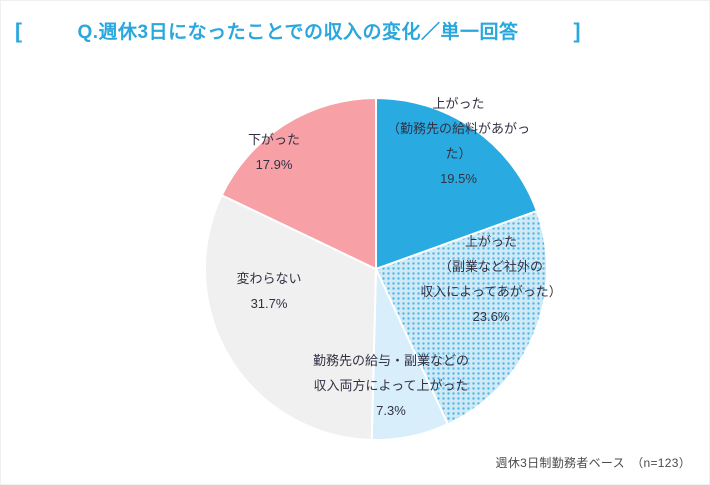 This screenshot has height=485, width=710. I want to click on title-bracket-left: [, so click(19, 31).